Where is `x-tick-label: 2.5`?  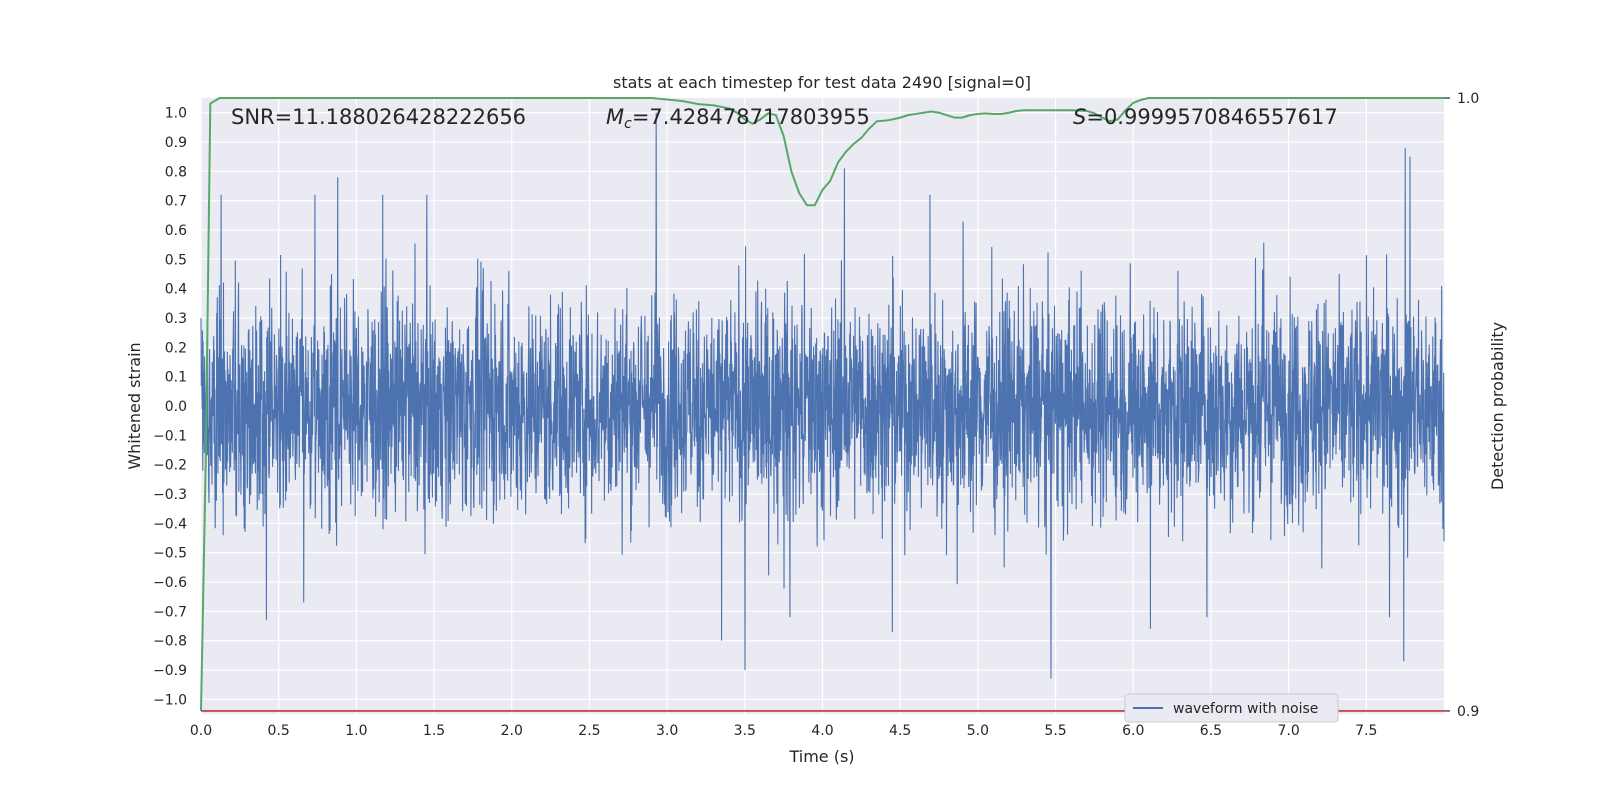
x-tick-label: 2.5 is located at coordinates (589, 731).